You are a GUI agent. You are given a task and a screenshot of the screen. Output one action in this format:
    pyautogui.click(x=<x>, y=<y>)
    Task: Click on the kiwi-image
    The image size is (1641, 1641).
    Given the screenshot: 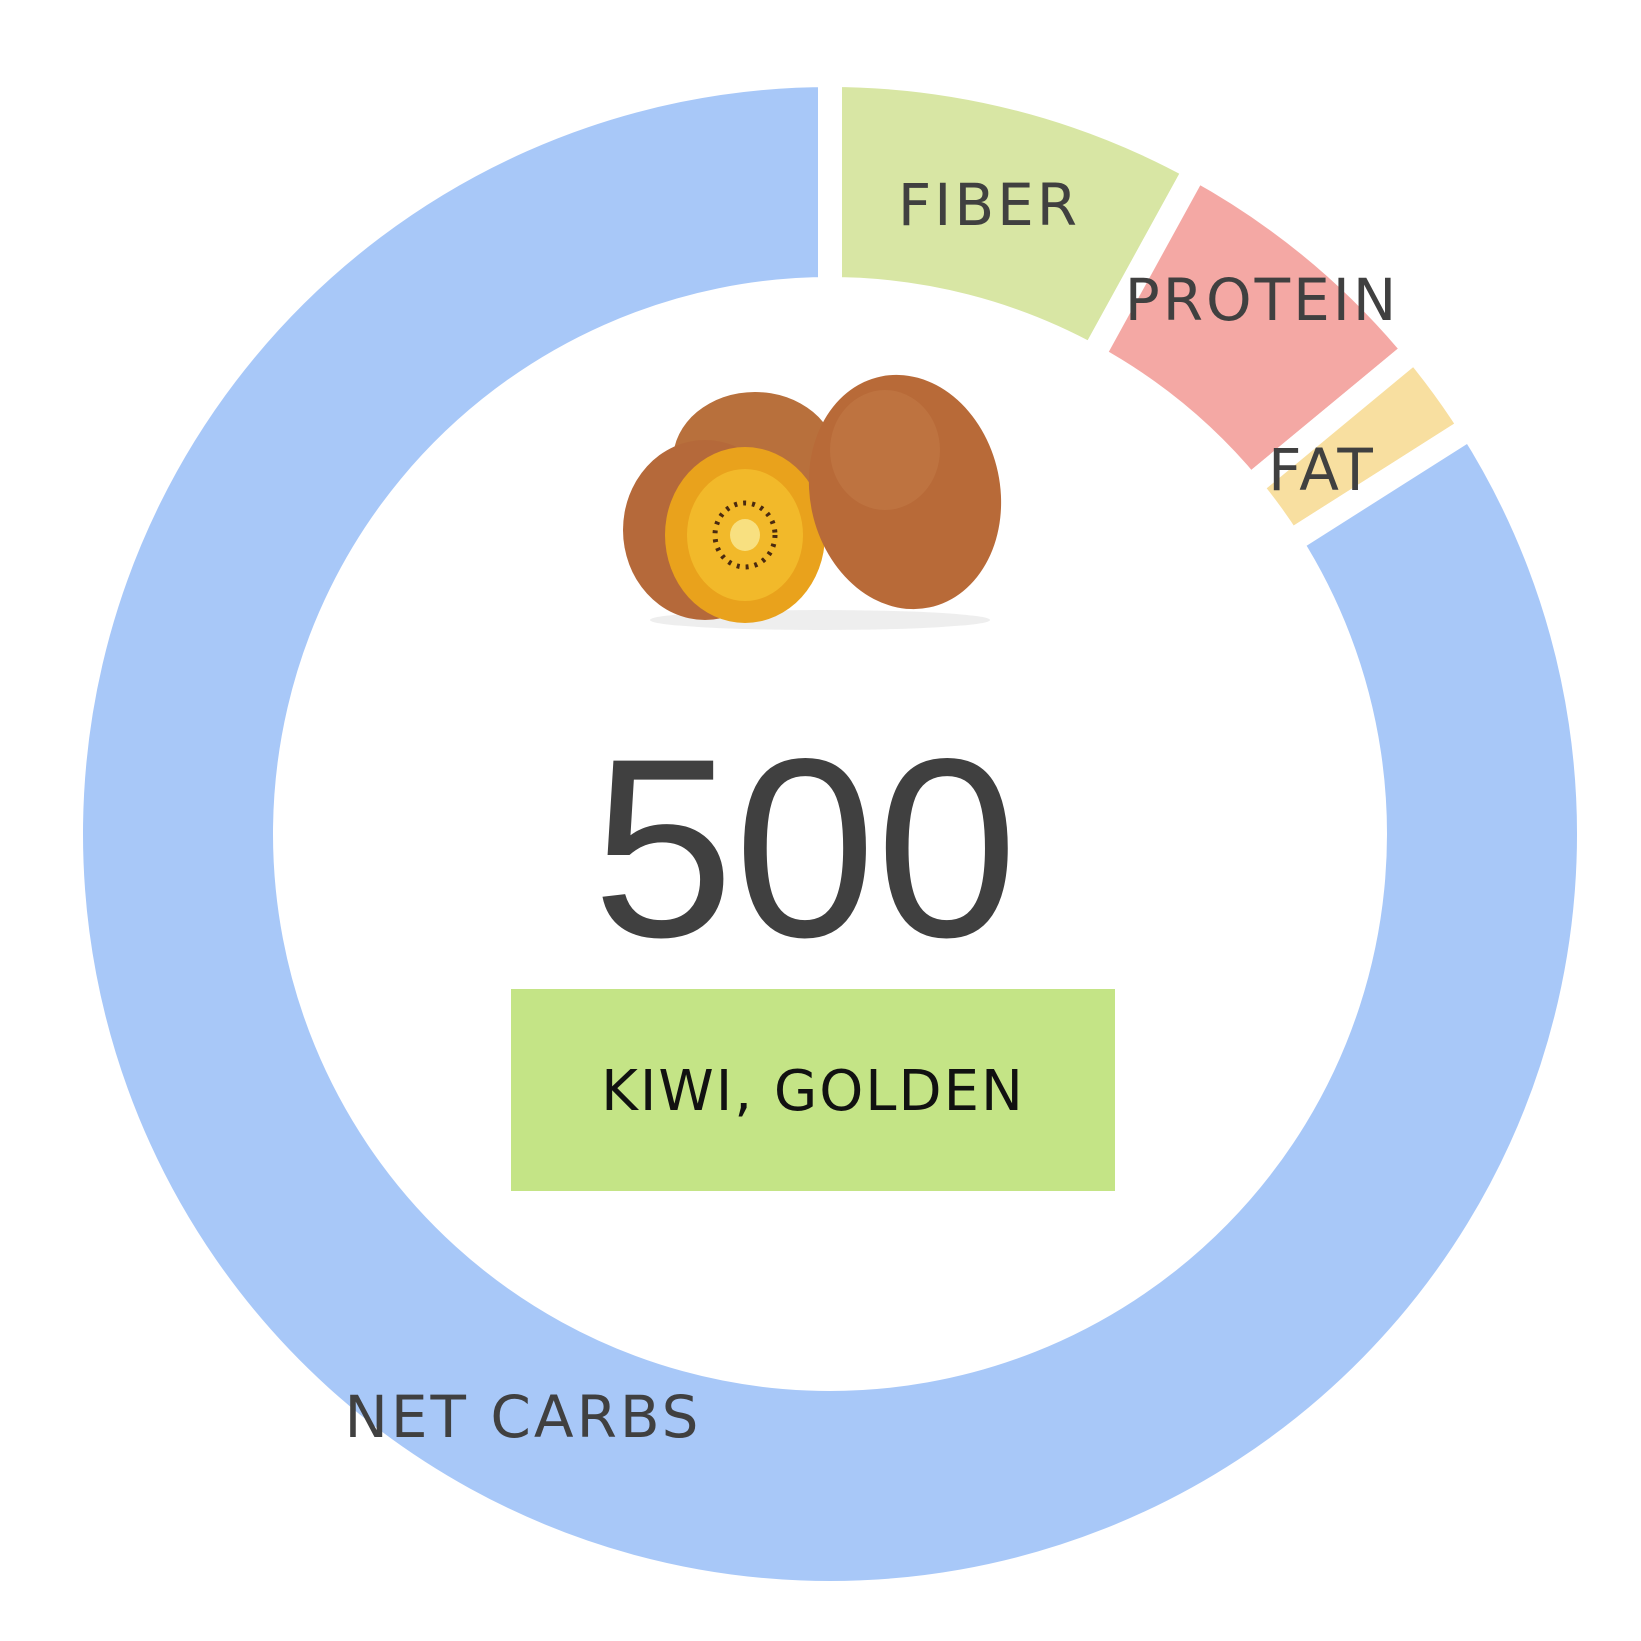 What is the action you would take?
    pyautogui.click(x=812, y=502)
    